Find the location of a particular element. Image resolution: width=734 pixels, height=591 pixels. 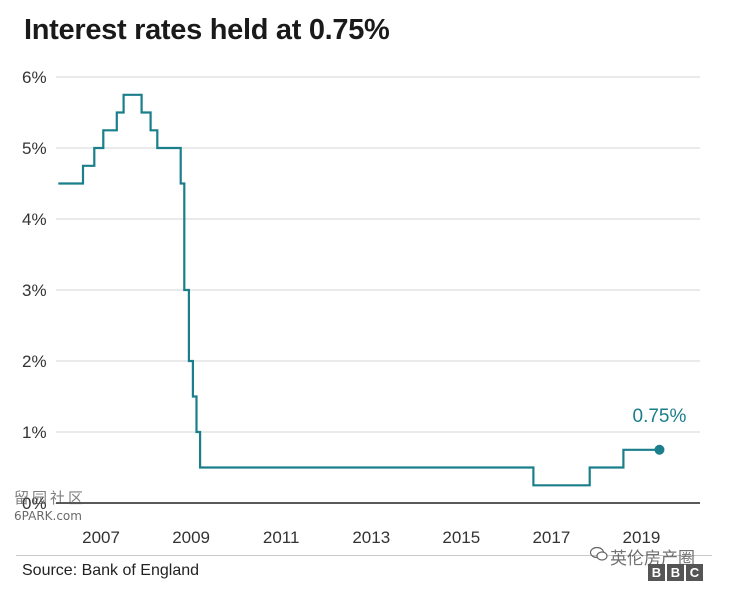

x-tick-label: 2007 is located at coordinates (101, 537).